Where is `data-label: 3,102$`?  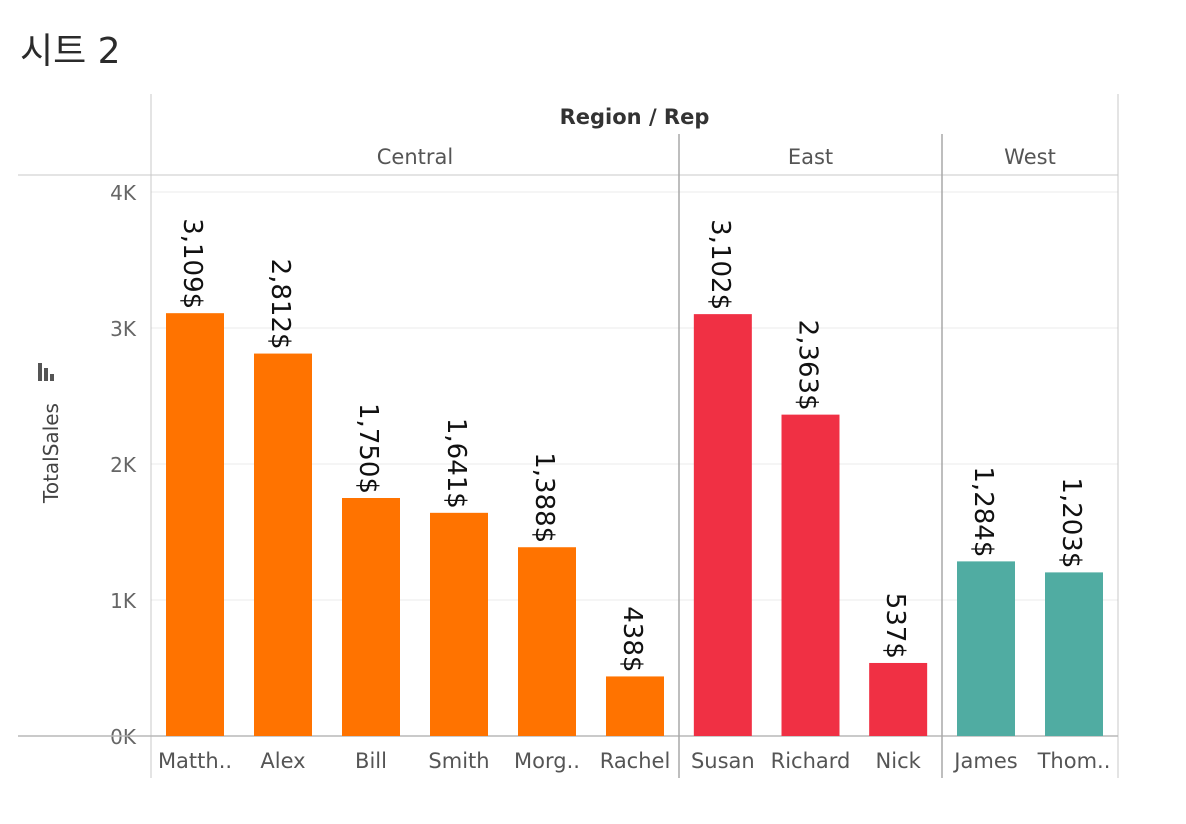 data-label: 3,102$ is located at coordinates (720, 264).